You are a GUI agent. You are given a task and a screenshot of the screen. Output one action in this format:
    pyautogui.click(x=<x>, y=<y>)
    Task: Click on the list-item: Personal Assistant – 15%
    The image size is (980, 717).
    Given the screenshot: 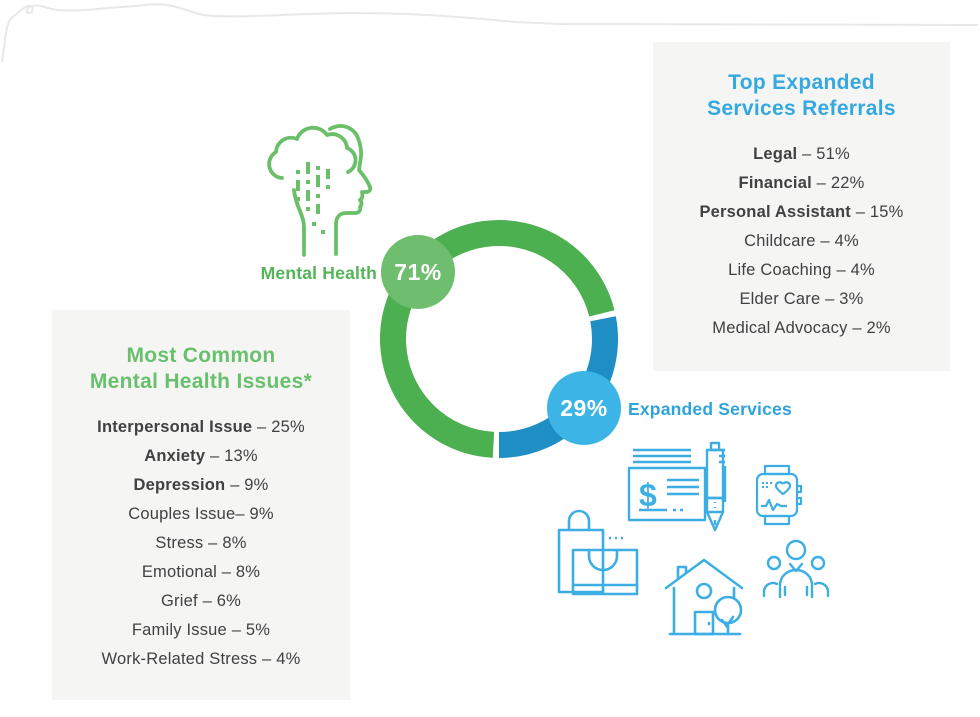 What is the action you would take?
    pyautogui.click(x=801, y=212)
    